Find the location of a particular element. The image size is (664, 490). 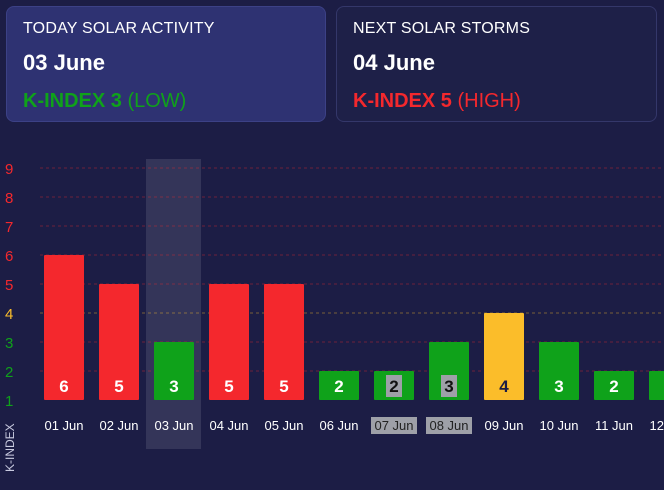

x-tick-label: 11 Jun is located at coordinates (614, 425).